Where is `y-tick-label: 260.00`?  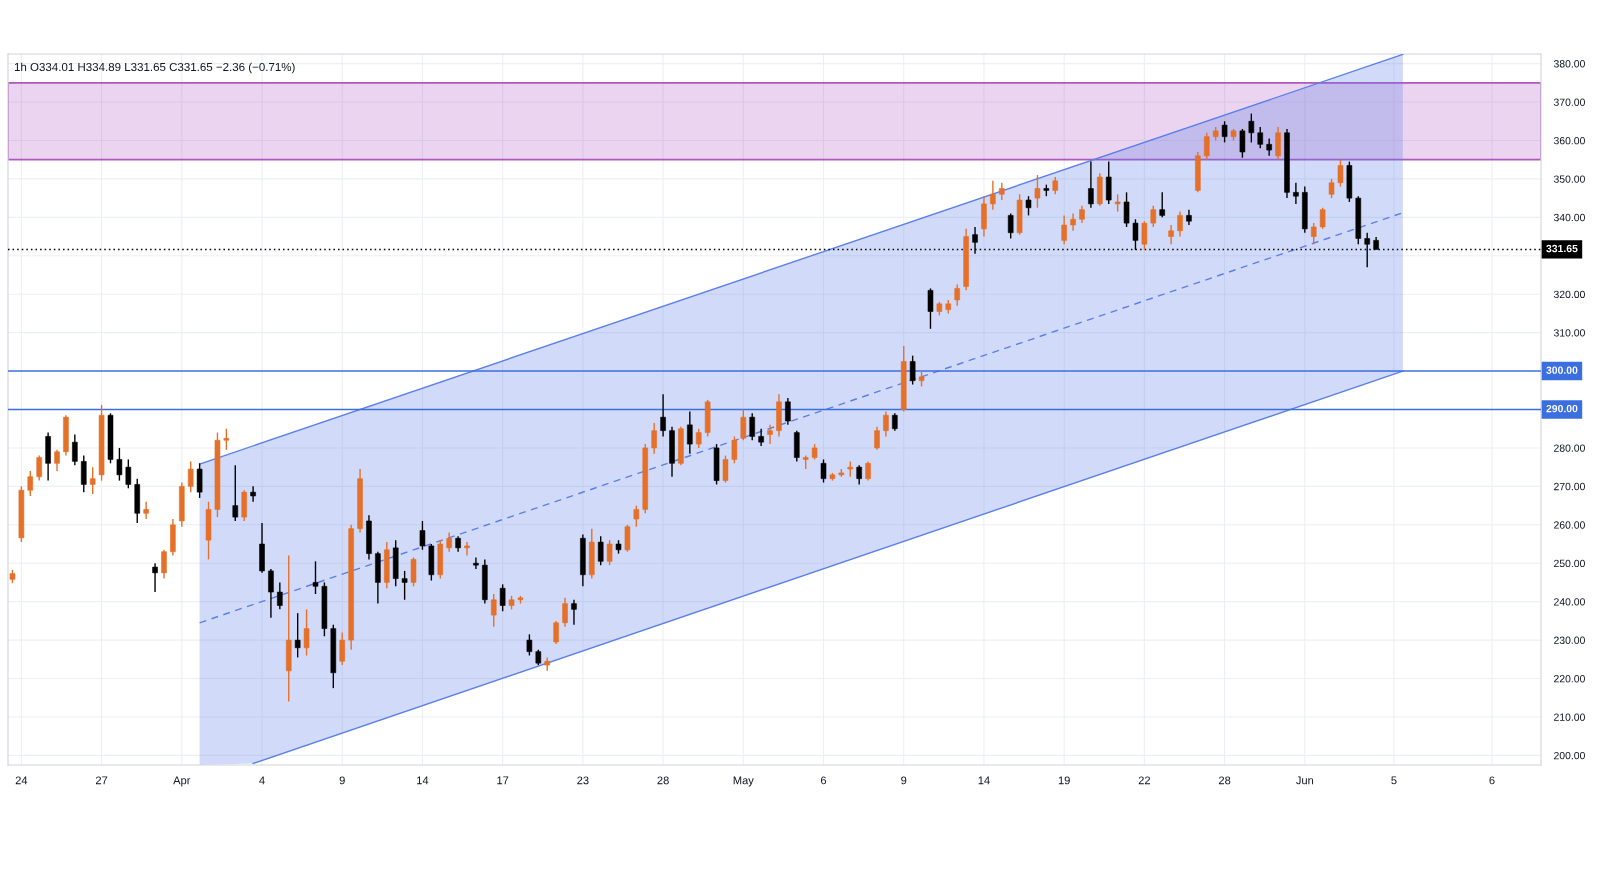
y-tick-label: 260.00 is located at coordinates (1569, 525).